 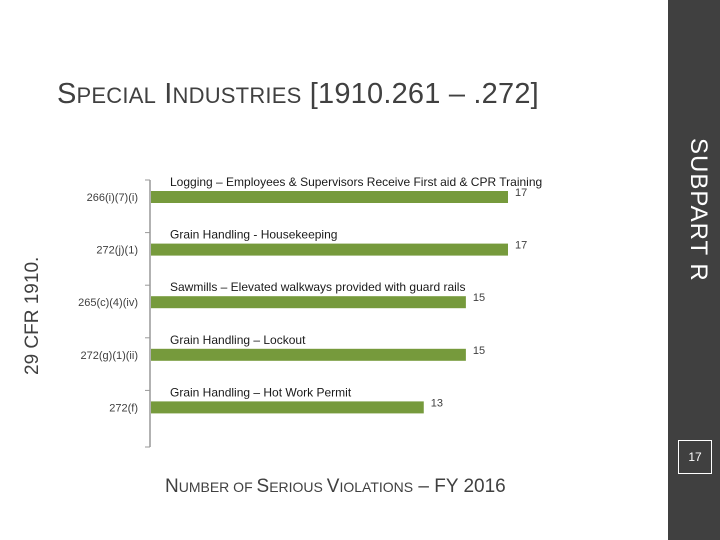 I want to click on slide-title: SPECIAL INDUSTRIES [1910.261 – .272], so click(x=298, y=94).